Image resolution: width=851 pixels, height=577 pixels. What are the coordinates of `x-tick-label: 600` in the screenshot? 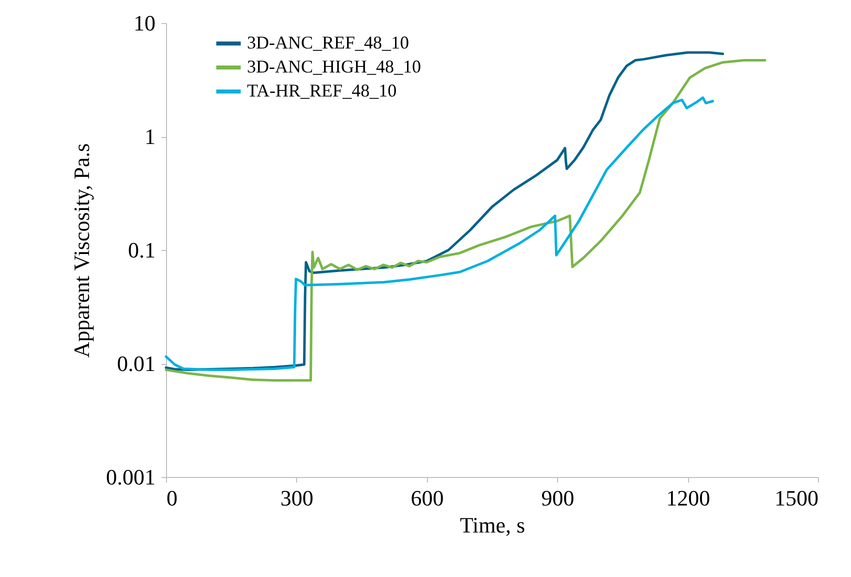 It's located at (427, 498).